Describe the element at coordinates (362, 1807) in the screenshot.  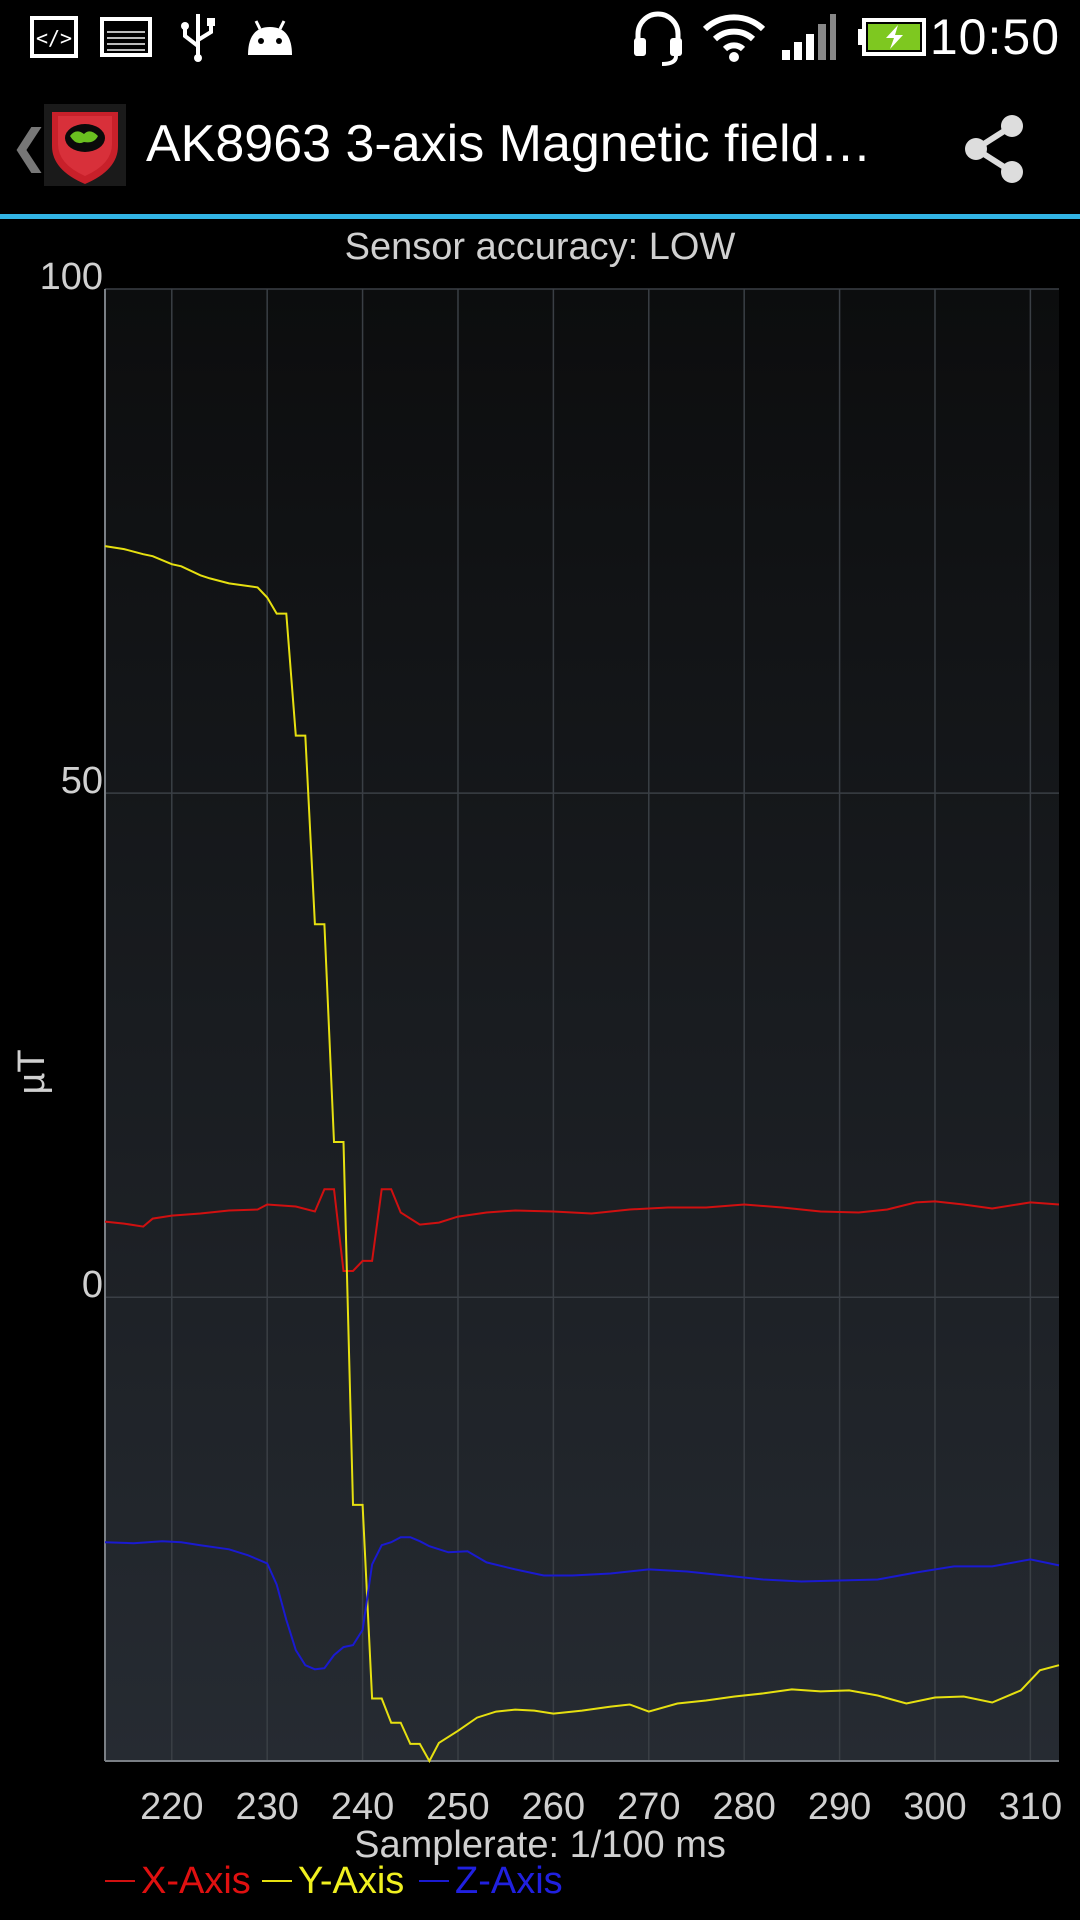
I see `x-tick-label: 240` at that location.